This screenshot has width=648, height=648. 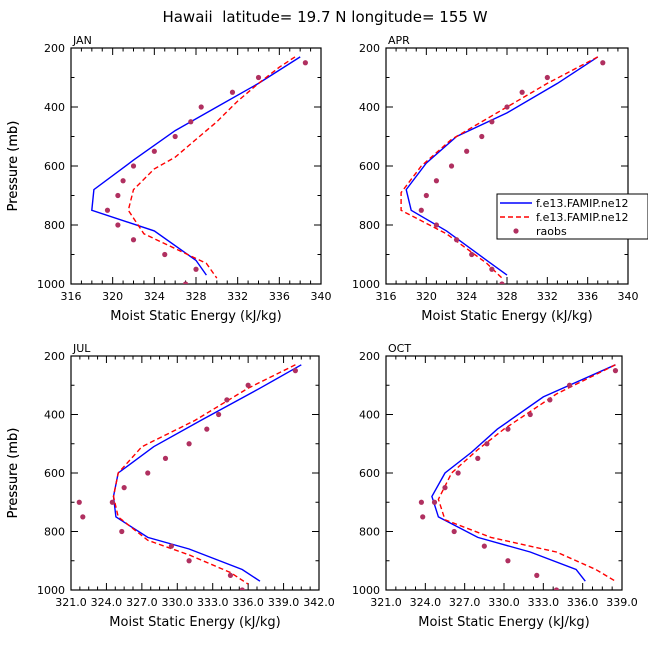 What do you see at coordinates (504, 602) in the screenshot?
I see `x-tick-label: 330.0` at bounding box center [504, 602].